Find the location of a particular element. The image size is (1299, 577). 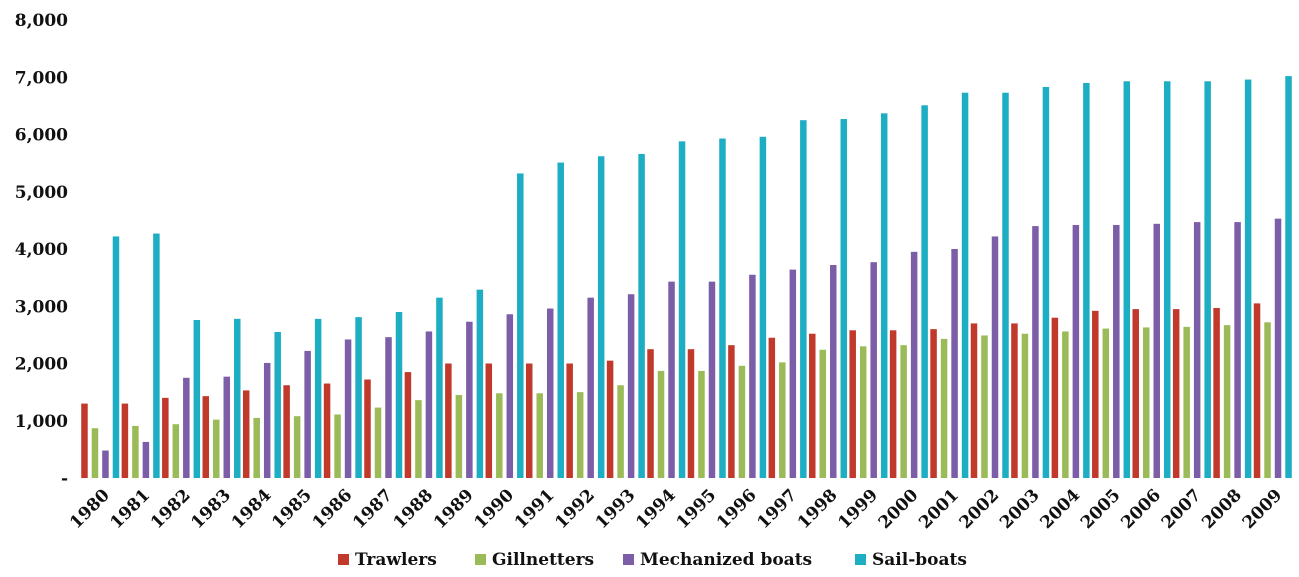

bar-gillnetters-1981 is located at coordinates (135, 452).